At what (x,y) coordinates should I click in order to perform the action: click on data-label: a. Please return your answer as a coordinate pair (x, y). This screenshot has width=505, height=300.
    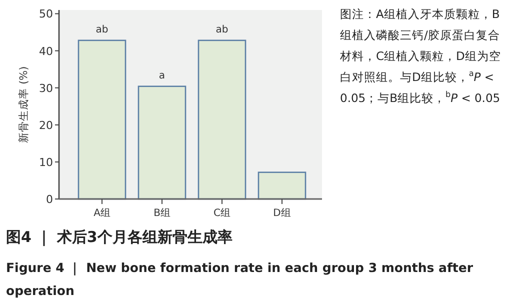
    Looking at the image, I should click on (162, 76).